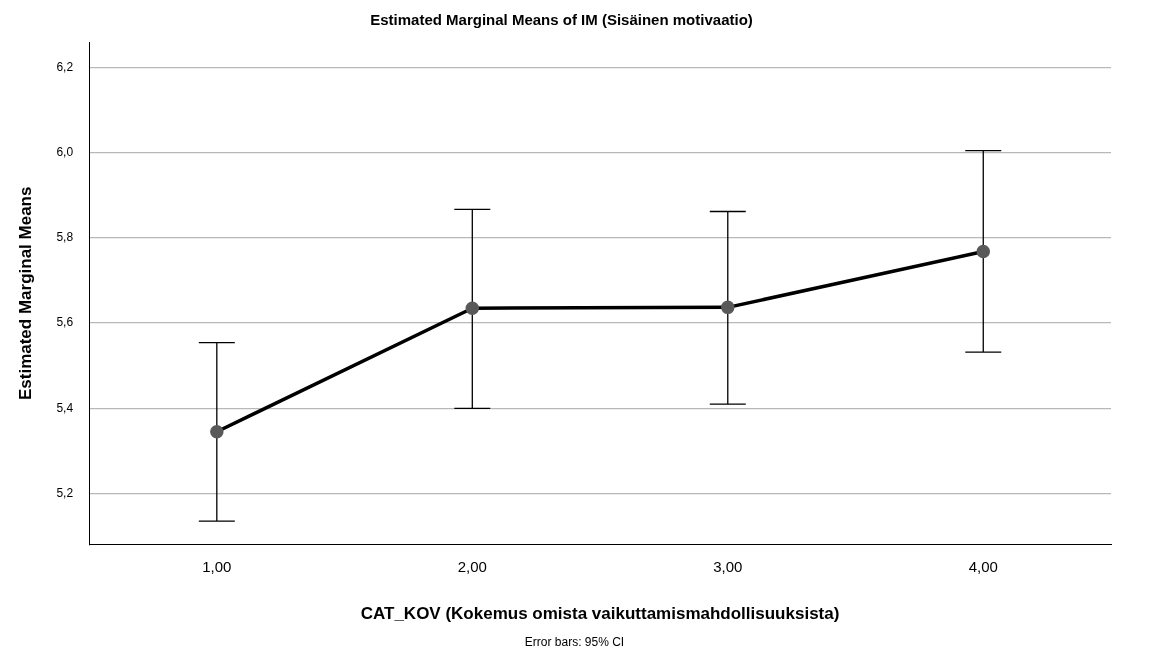  Describe the element at coordinates (65, 322) in the screenshot. I see `y-tick-label: 5,6` at that location.